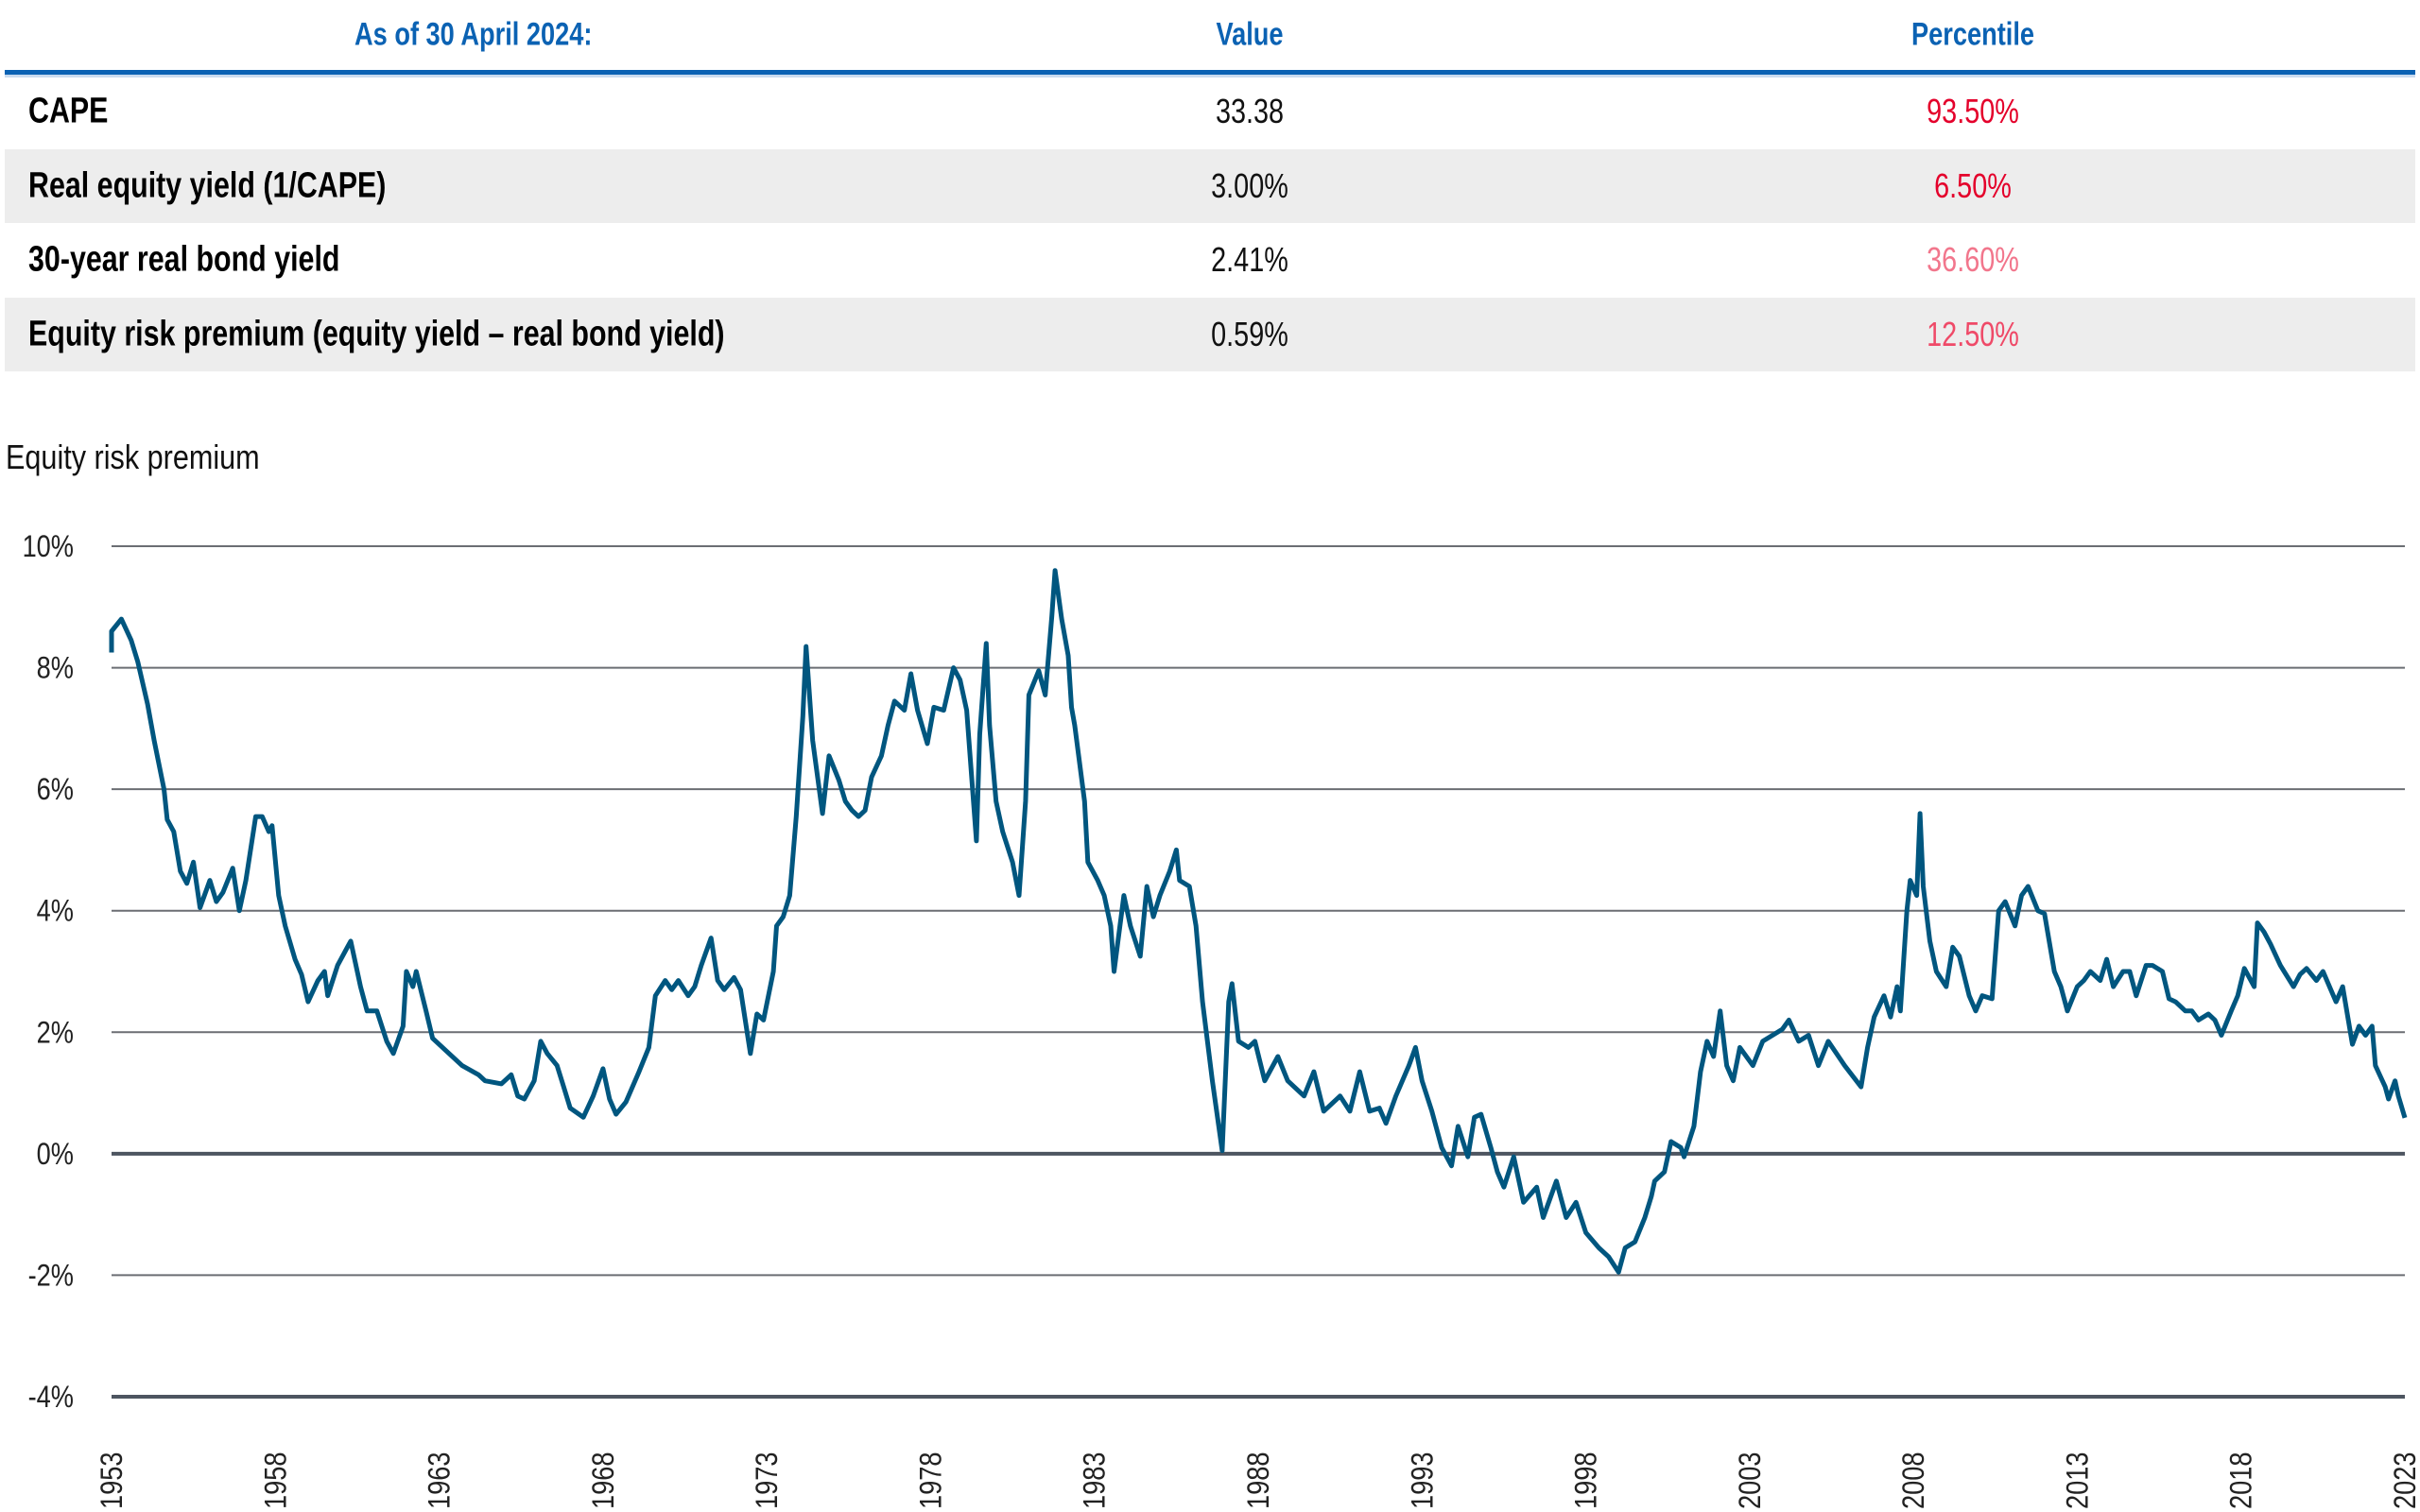 The height and width of the screenshot is (1512, 2420). I want to click on x-tick-label: 1973, so click(768, 1480).